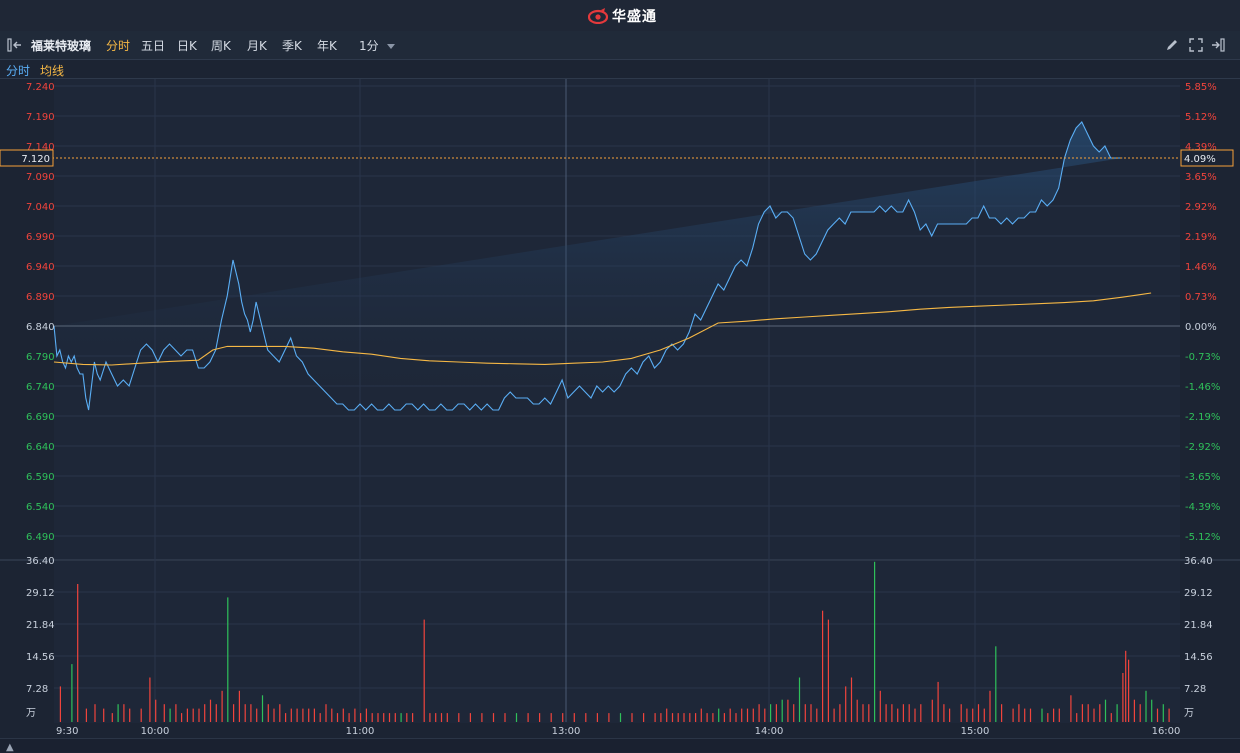 The height and width of the screenshot is (753, 1240). I want to click on pct-tick-label: 0.00%, so click(1201, 327).